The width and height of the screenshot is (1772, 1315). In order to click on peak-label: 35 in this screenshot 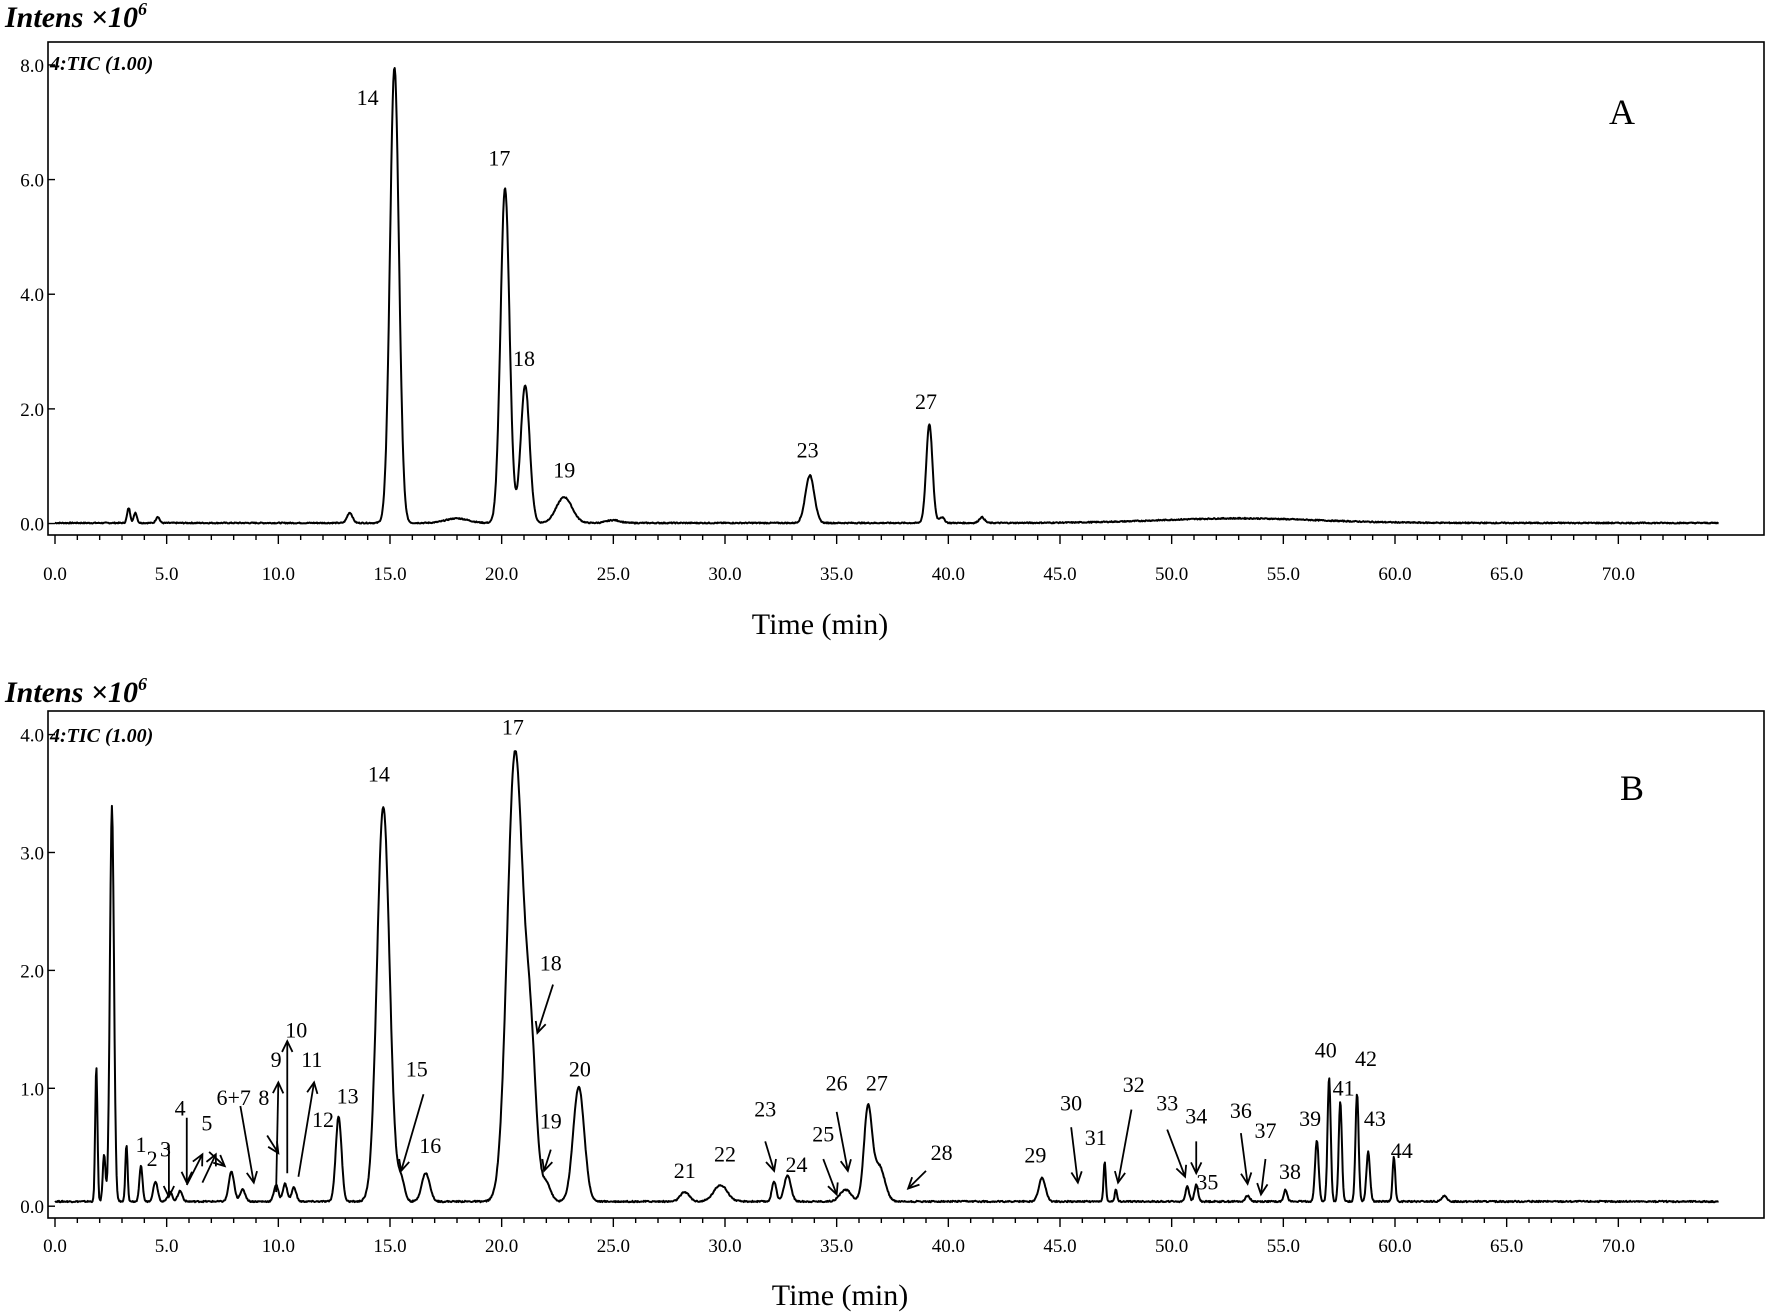, I will do `click(1207, 1182)`.